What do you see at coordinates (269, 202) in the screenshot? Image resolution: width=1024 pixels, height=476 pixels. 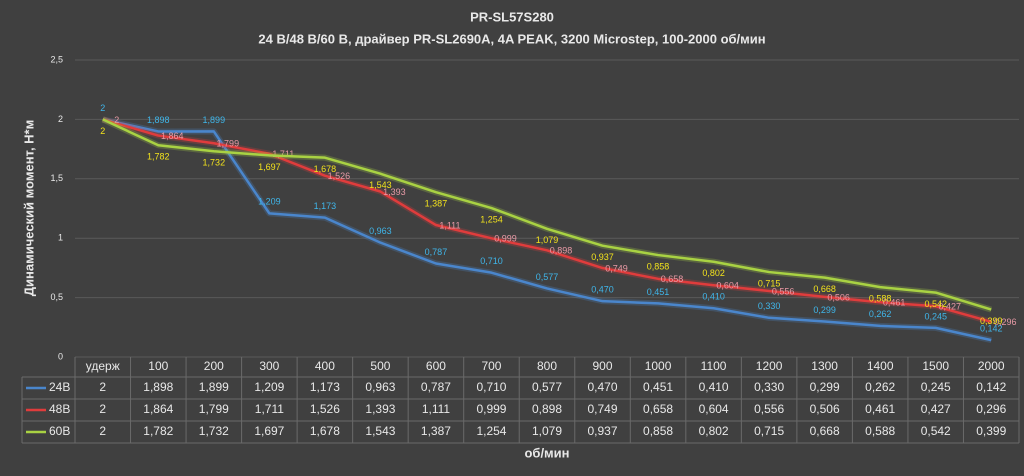 I see `data-label: 1,209` at bounding box center [269, 202].